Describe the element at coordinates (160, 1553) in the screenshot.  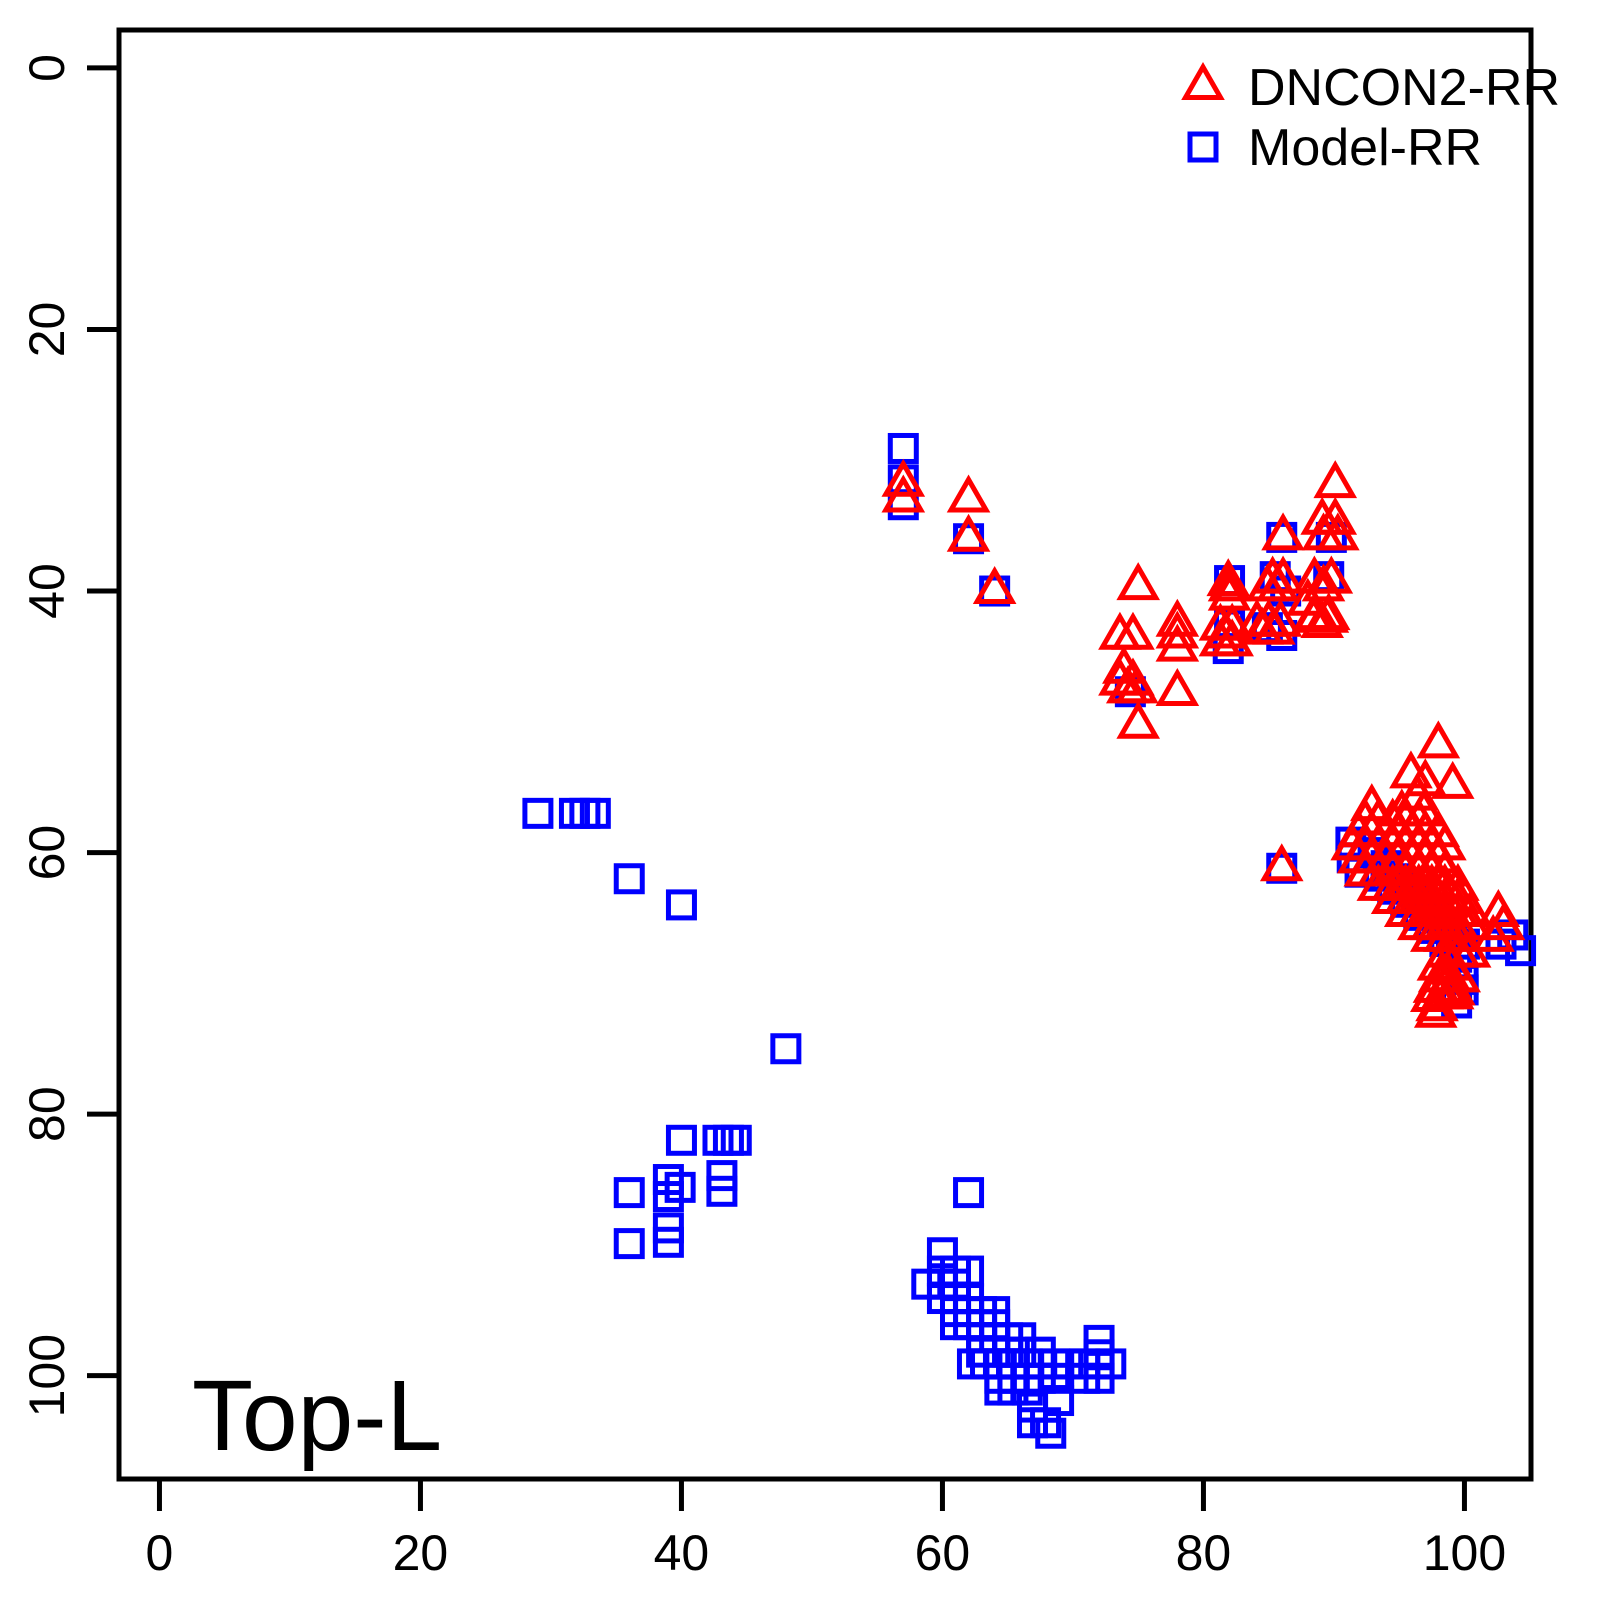
I see `x-tick-label: 0` at that location.